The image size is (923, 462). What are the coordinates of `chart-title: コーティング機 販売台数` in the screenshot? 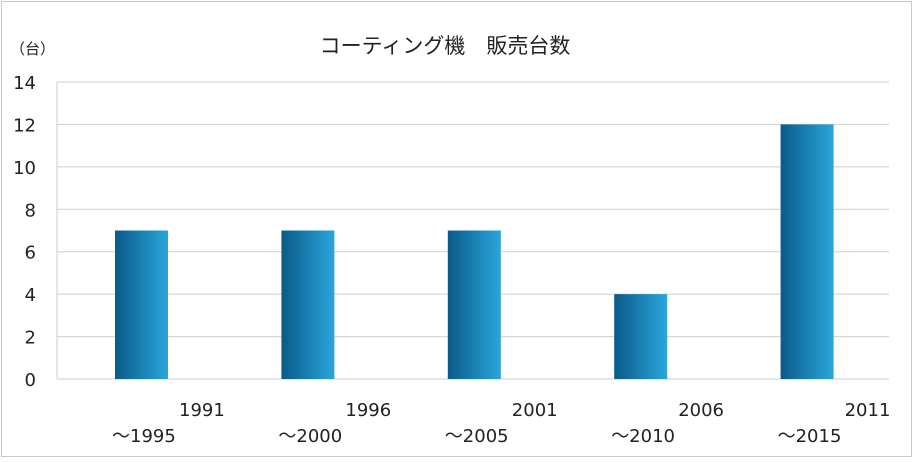 It's located at (445, 46).